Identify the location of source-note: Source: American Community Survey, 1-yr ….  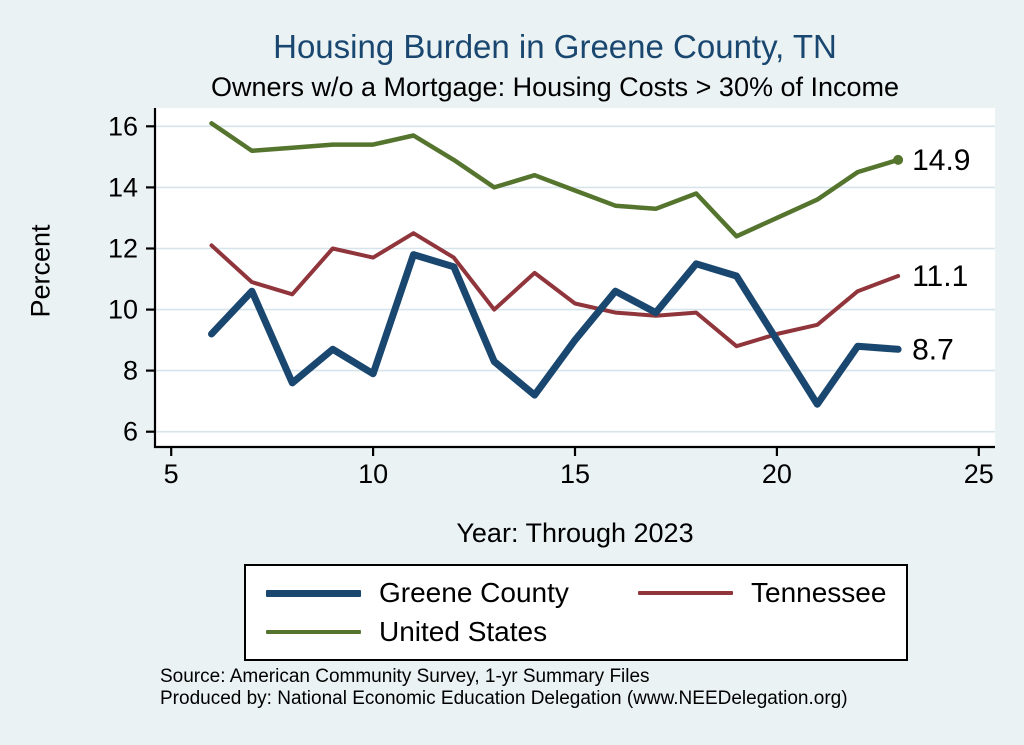
(504, 687).